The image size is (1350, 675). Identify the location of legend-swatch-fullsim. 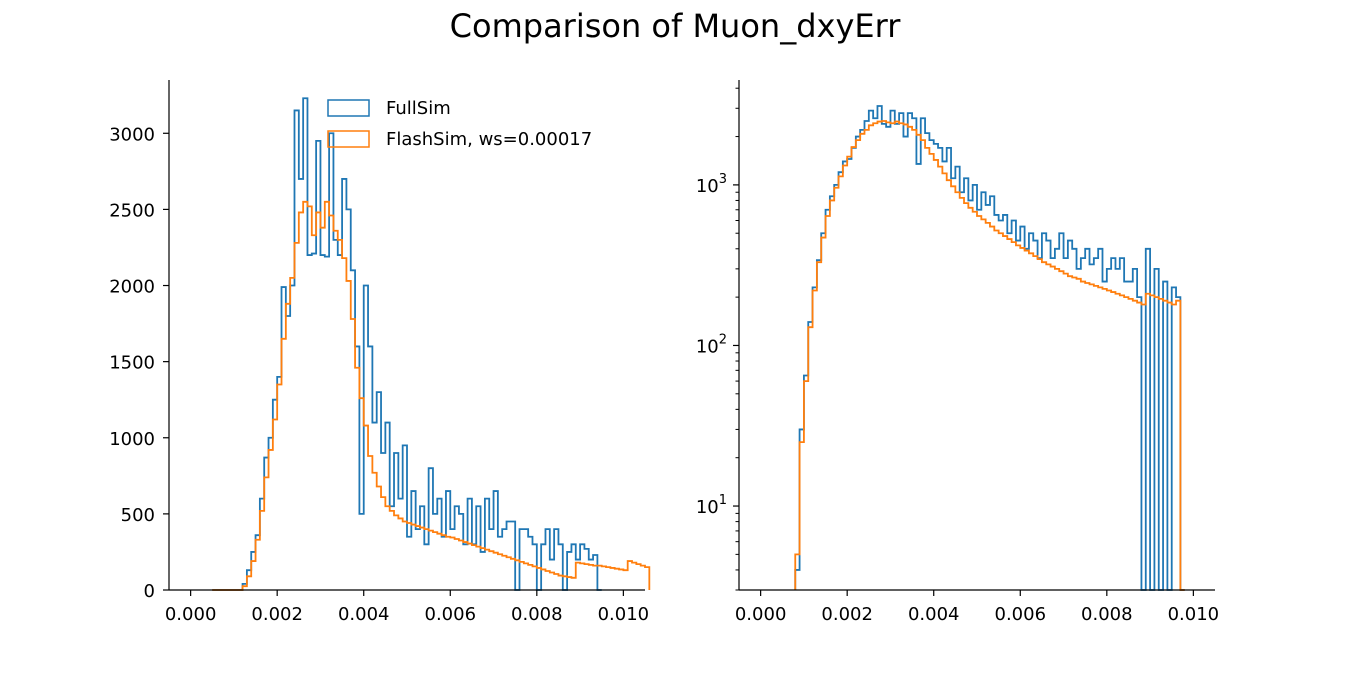
(348, 108).